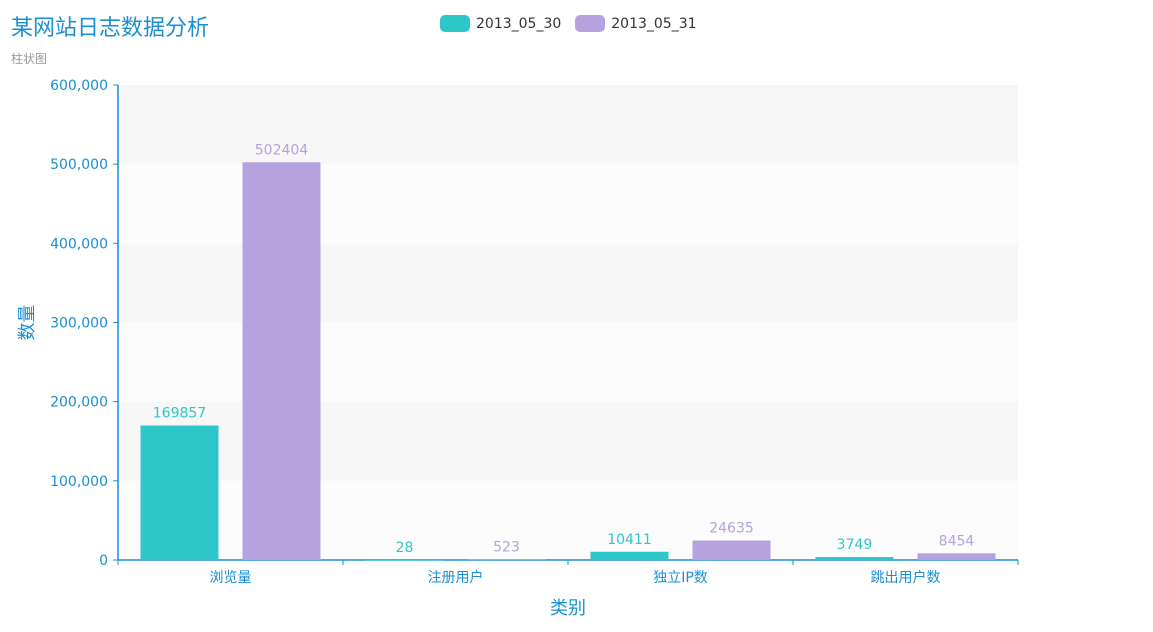 Image resolution: width=1153 pixels, height=632 pixels. I want to click on y-tick-label: 600,000, so click(79, 86).